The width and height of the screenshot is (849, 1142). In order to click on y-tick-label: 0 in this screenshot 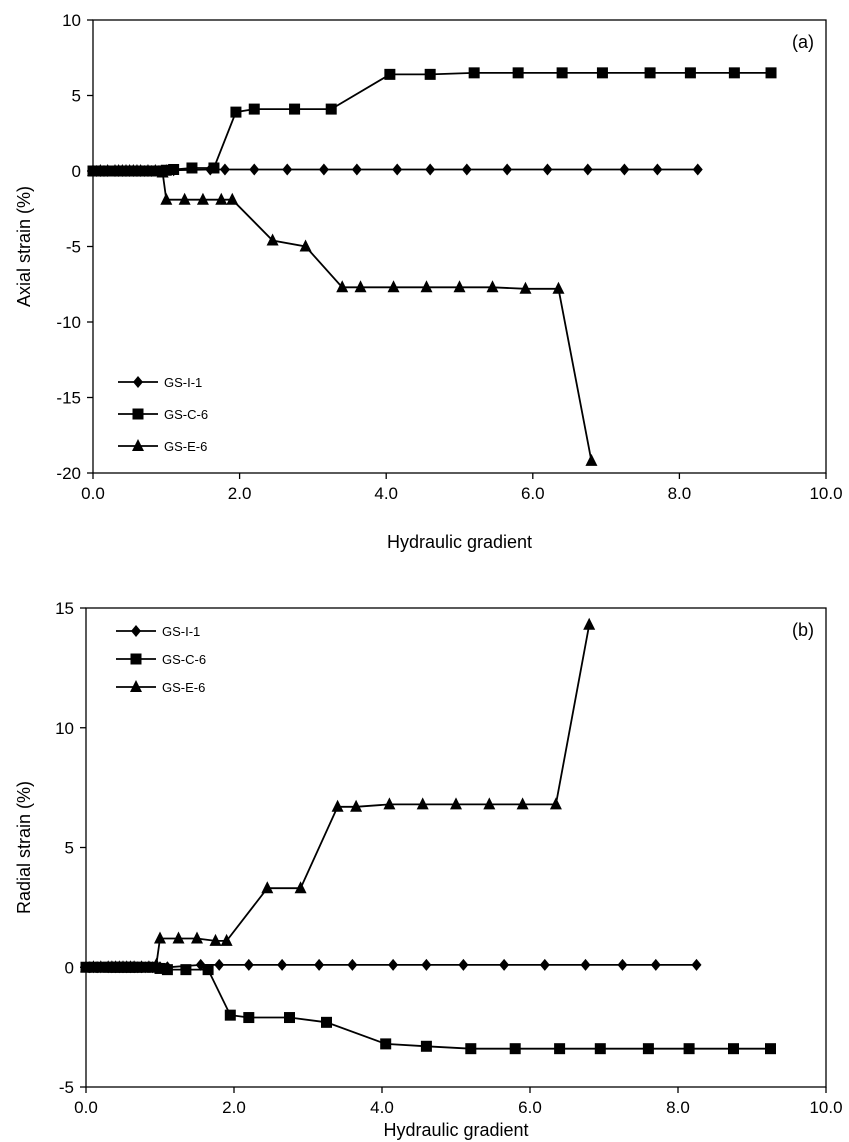, I will do `click(69, 967)`.